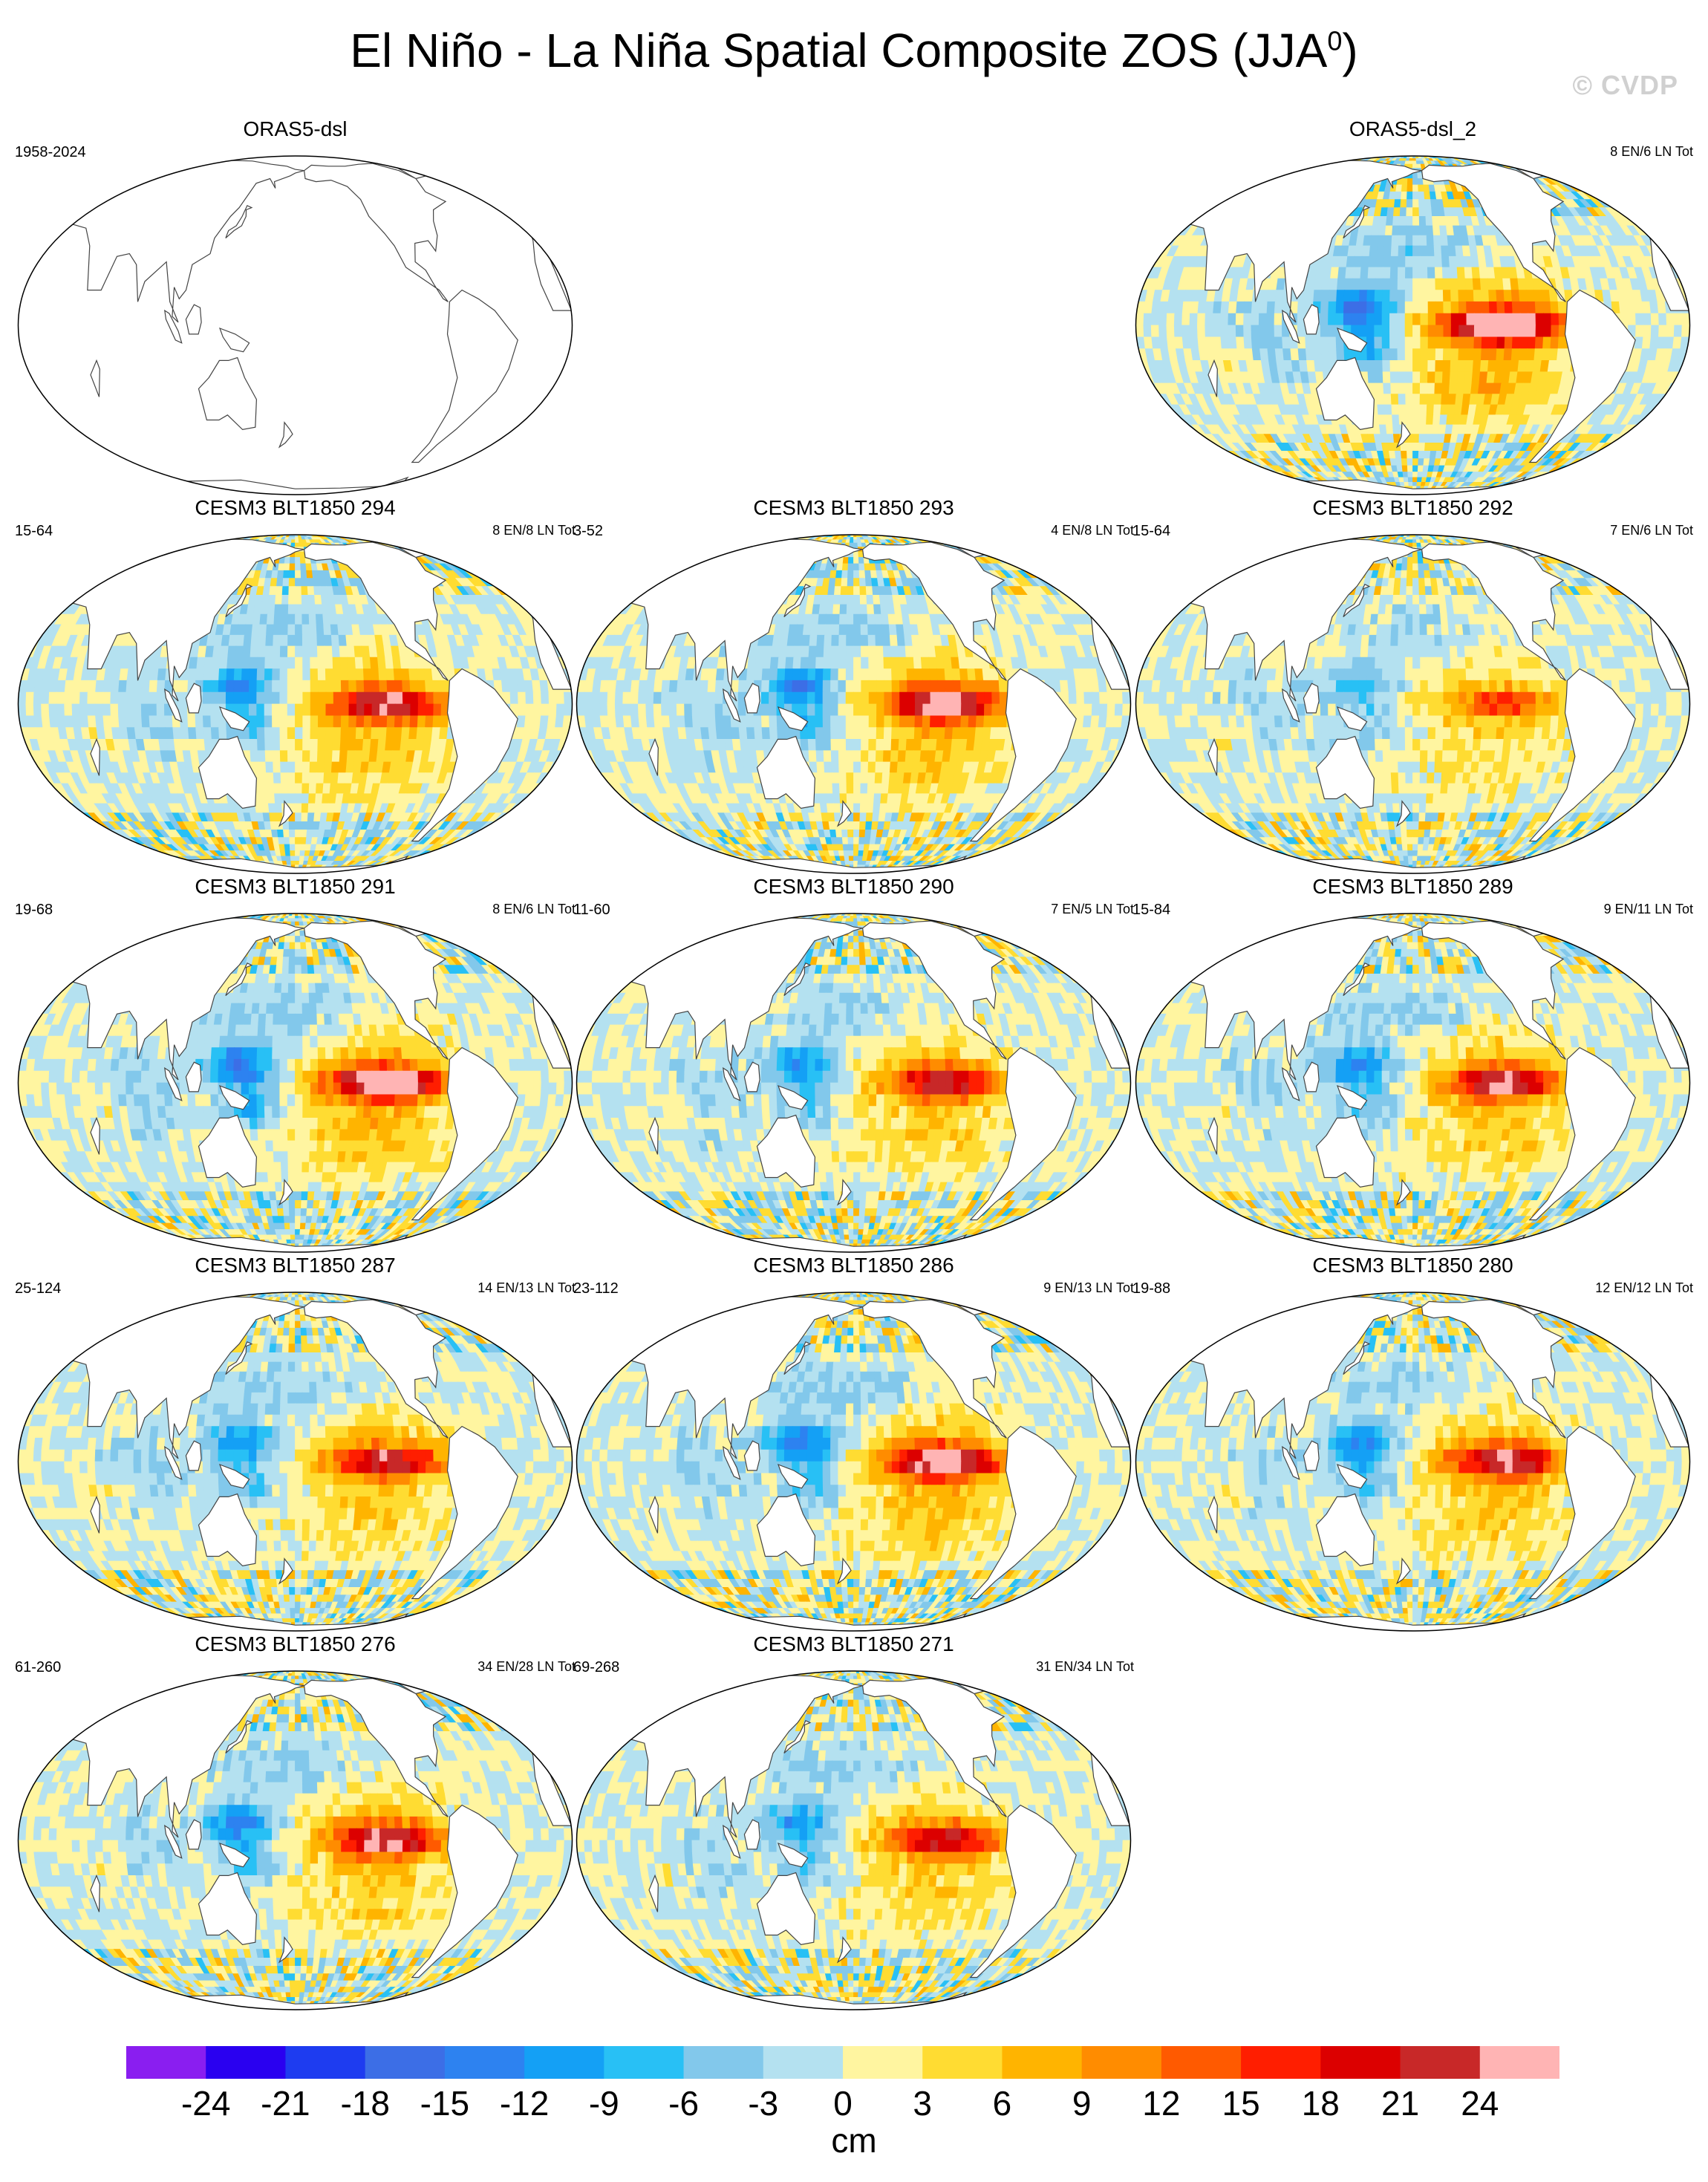 The height and width of the screenshot is (2182, 1708). Describe the element at coordinates (843, 2103) in the screenshot. I see `colorbar-tick-label: 0` at that location.